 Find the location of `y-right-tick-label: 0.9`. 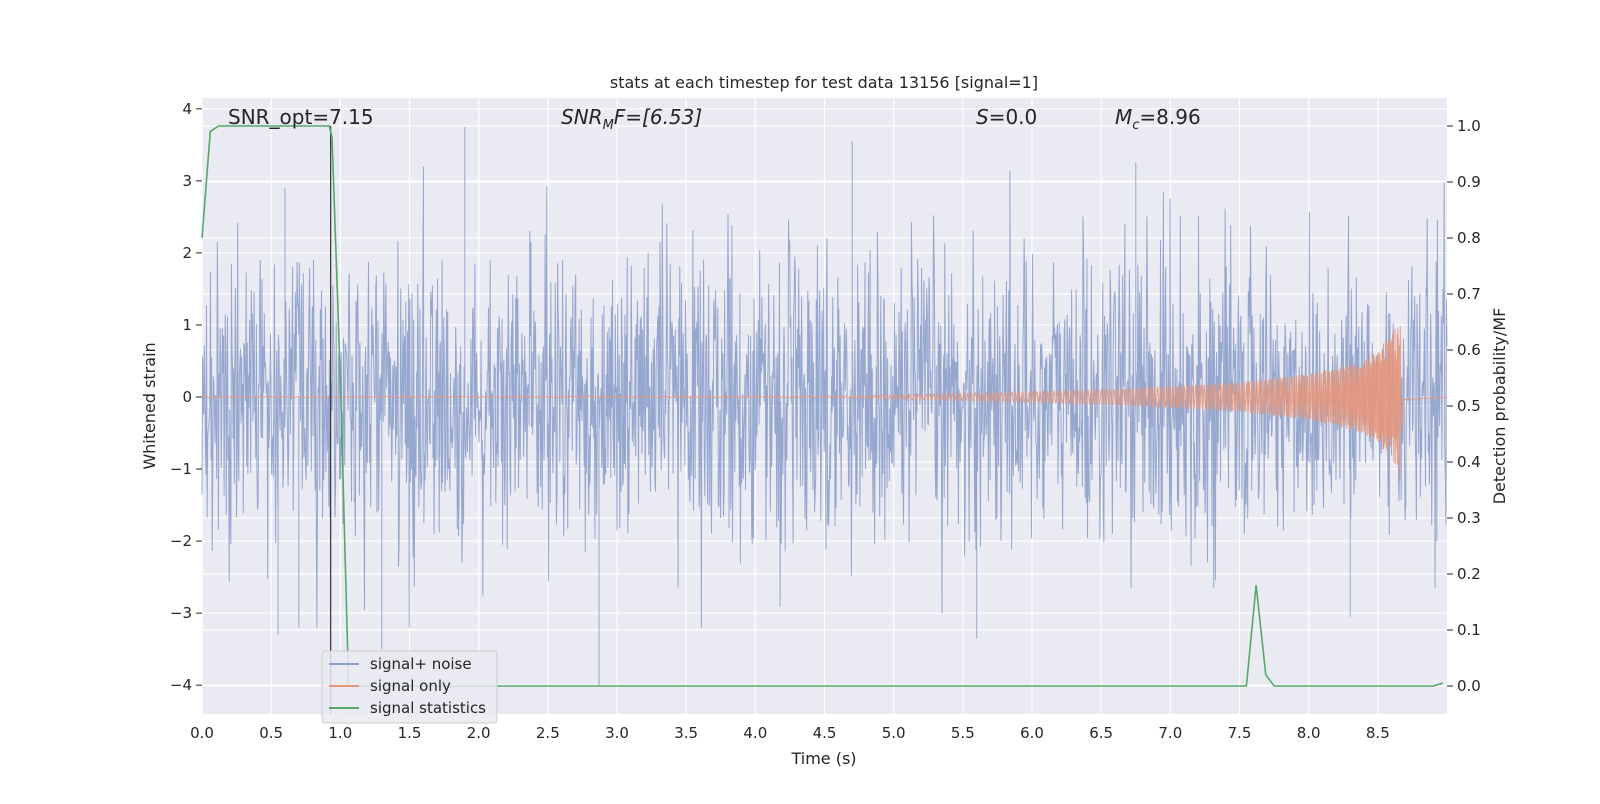

y-right-tick-label: 0.9 is located at coordinates (1469, 182).